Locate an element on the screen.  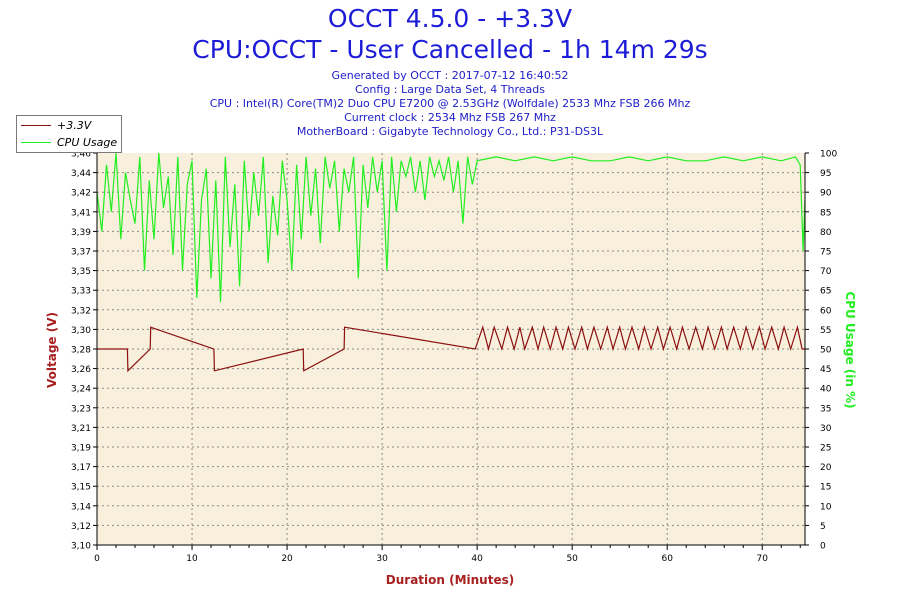
y-tick-label: 3,14 is located at coordinates (81, 507).